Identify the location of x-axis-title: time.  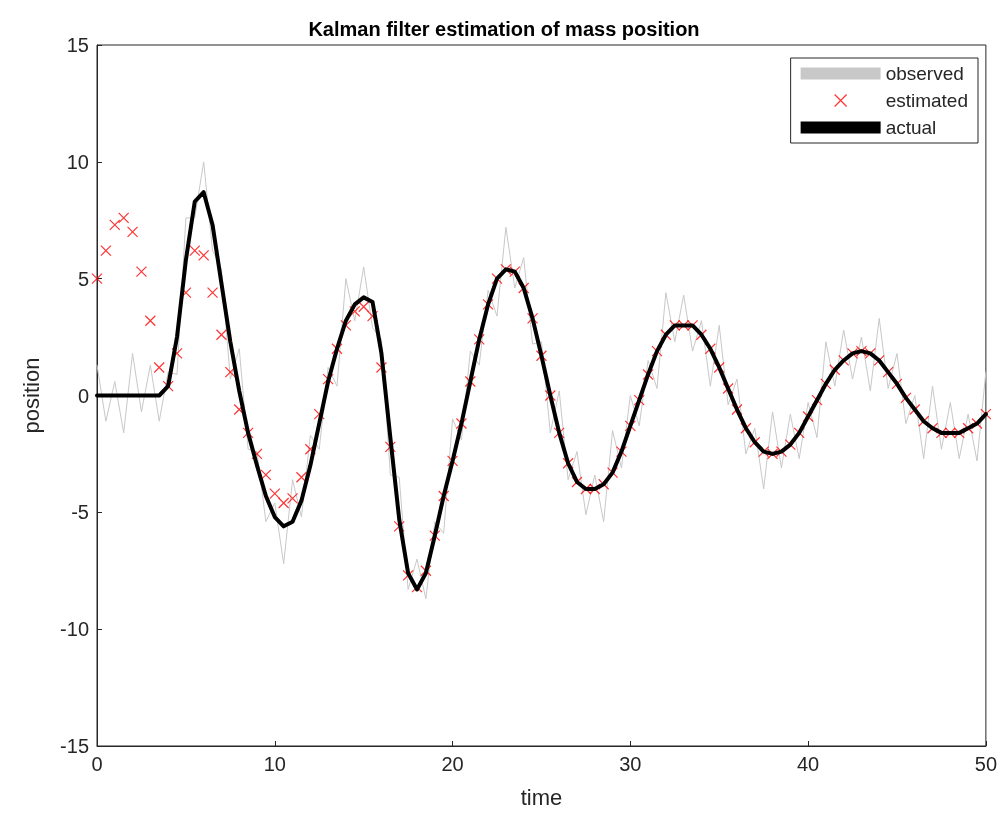
(541, 797).